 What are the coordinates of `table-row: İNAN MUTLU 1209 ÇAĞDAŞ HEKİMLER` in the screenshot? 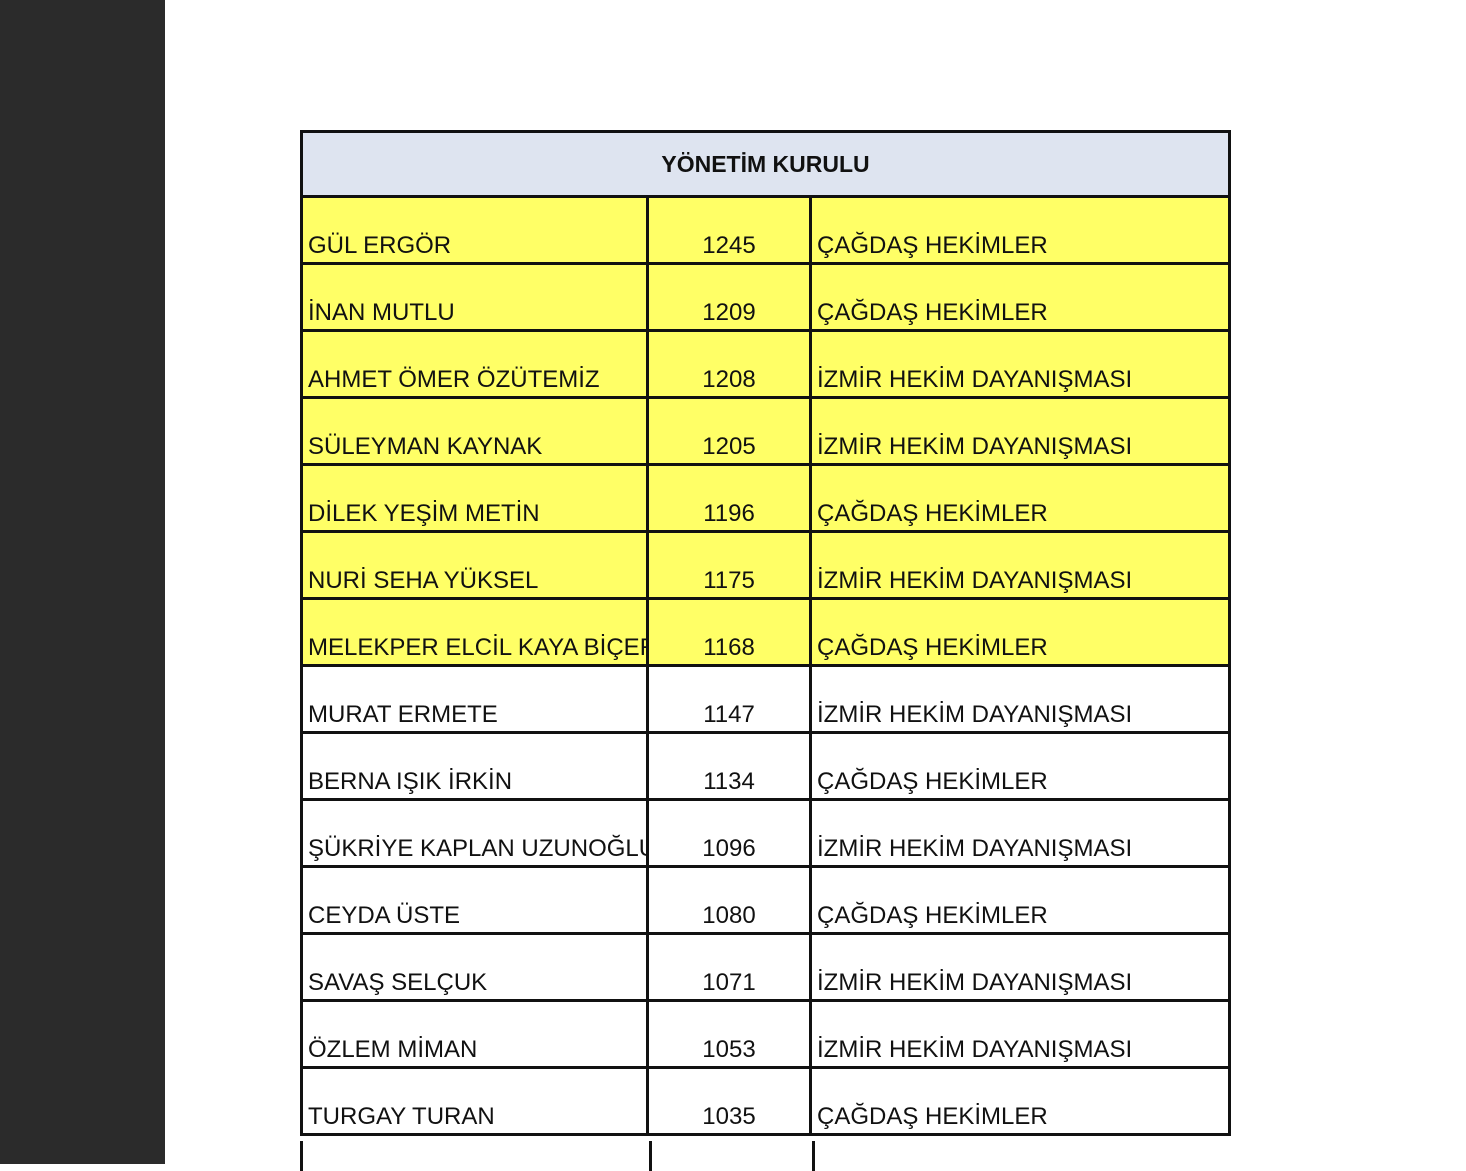 It's located at (765, 298).